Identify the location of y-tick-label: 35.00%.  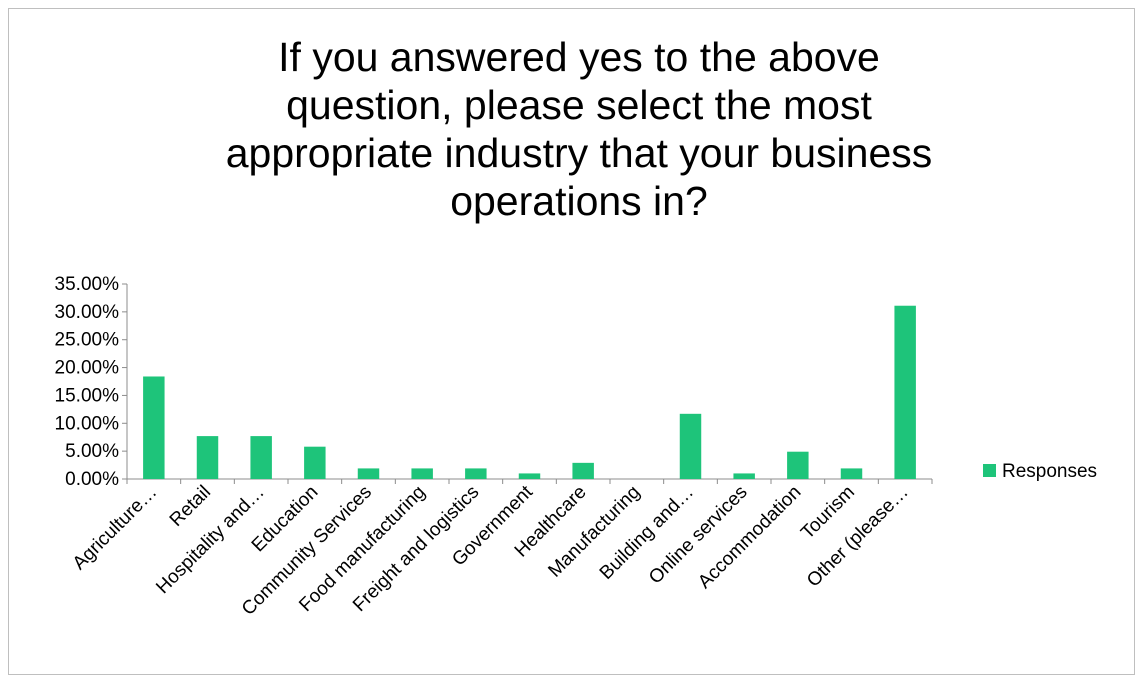
(87, 284).